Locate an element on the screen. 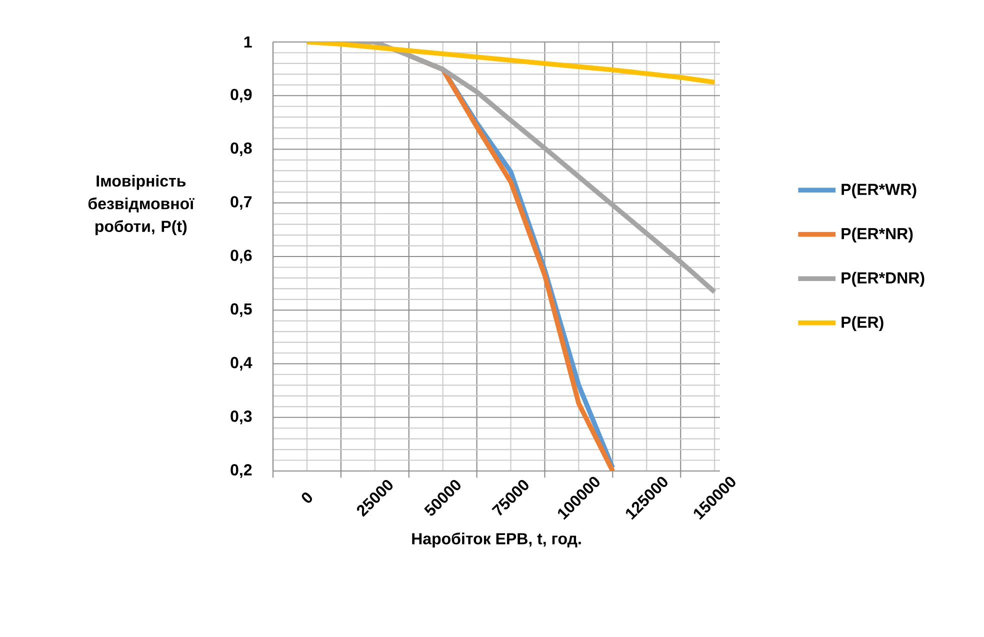  y-tick-label: 0,8 is located at coordinates (241, 149).